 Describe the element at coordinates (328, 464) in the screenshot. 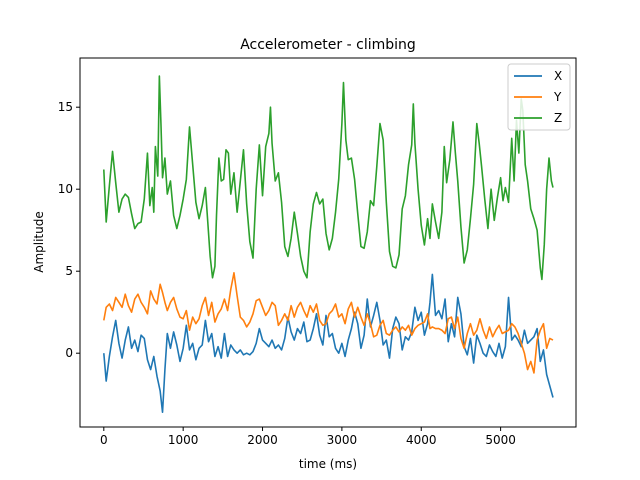

I see `x-axis-label: time (ms)` at that location.